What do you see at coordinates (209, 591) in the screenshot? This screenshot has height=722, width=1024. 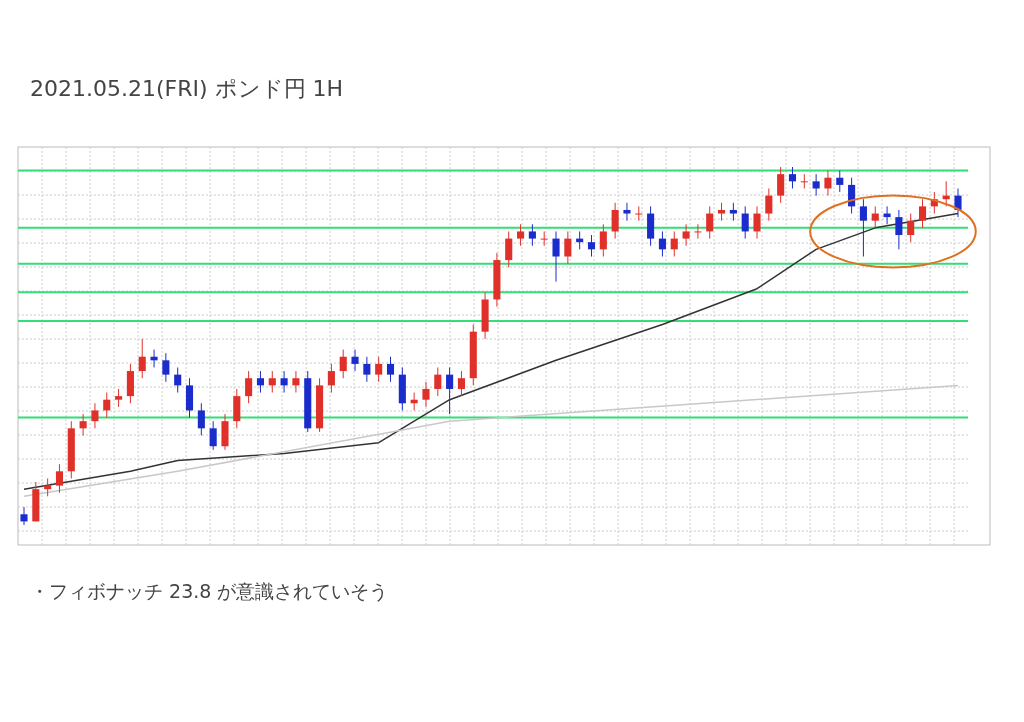 I see `text: ・フィボナッチ 23.8 が意識されていそう` at bounding box center [209, 591].